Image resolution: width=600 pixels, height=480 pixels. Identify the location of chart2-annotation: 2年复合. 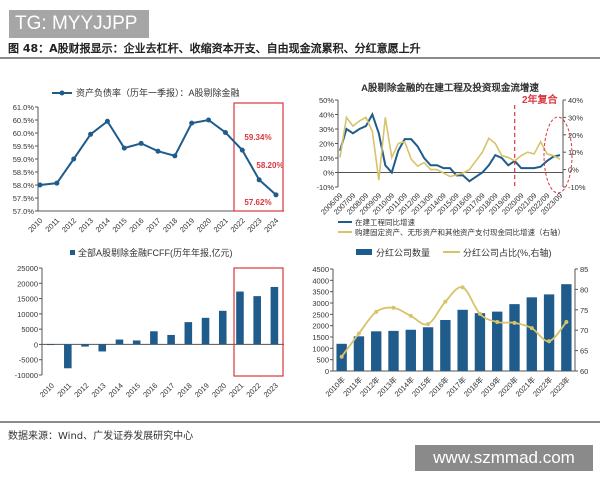
(540, 99).